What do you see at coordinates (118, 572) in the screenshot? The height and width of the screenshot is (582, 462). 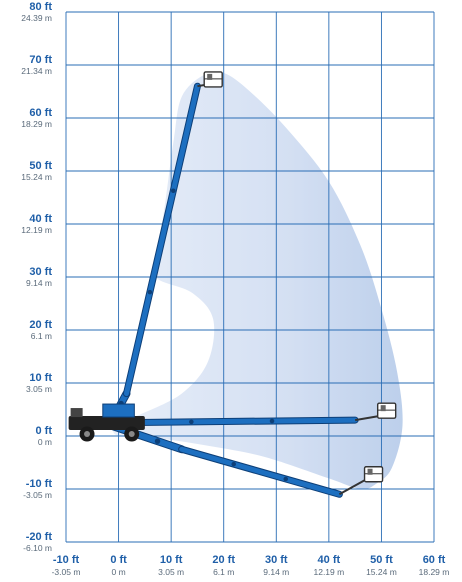 I see `x-tick-label-m: 0 m` at bounding box center [118, 572].